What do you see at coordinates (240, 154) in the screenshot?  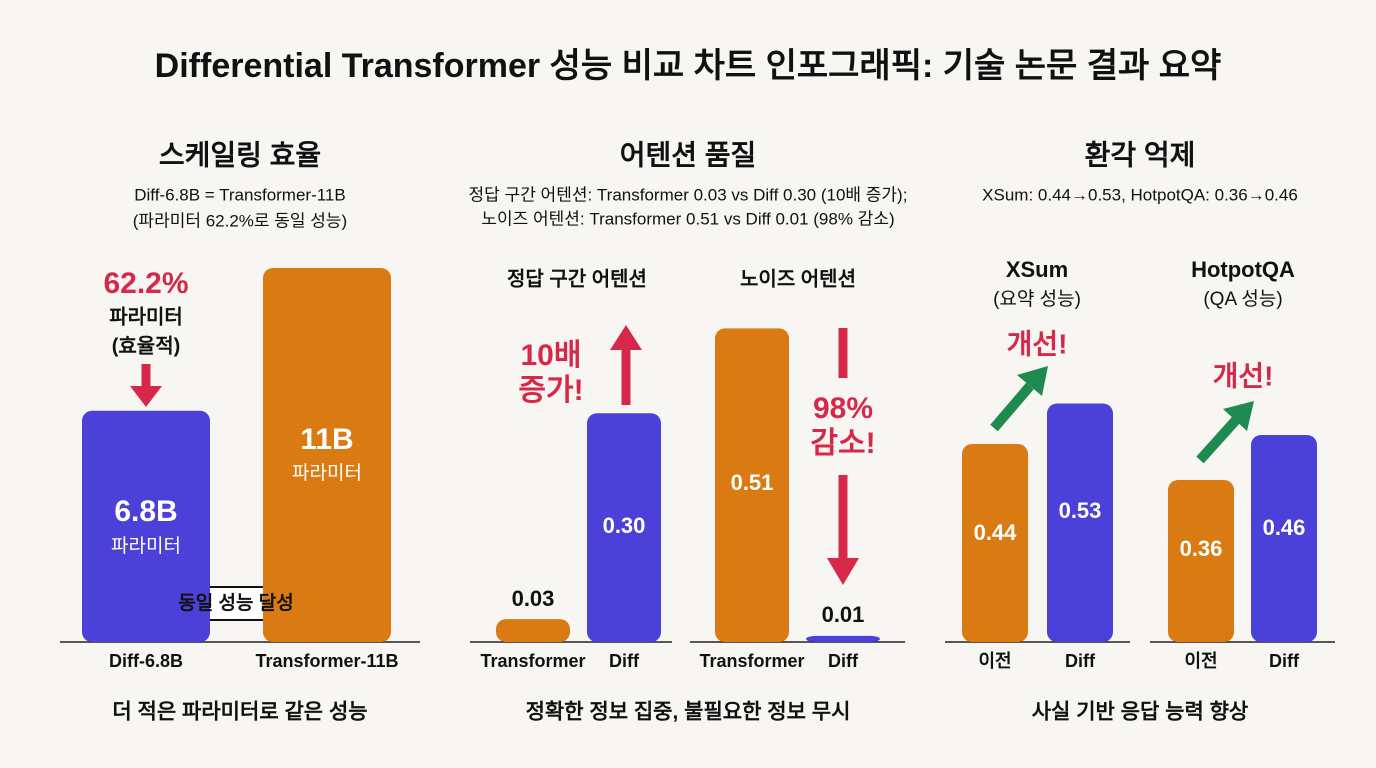 I see `panel-heading: 스케일링 효율` at bounding box center [240, 154].